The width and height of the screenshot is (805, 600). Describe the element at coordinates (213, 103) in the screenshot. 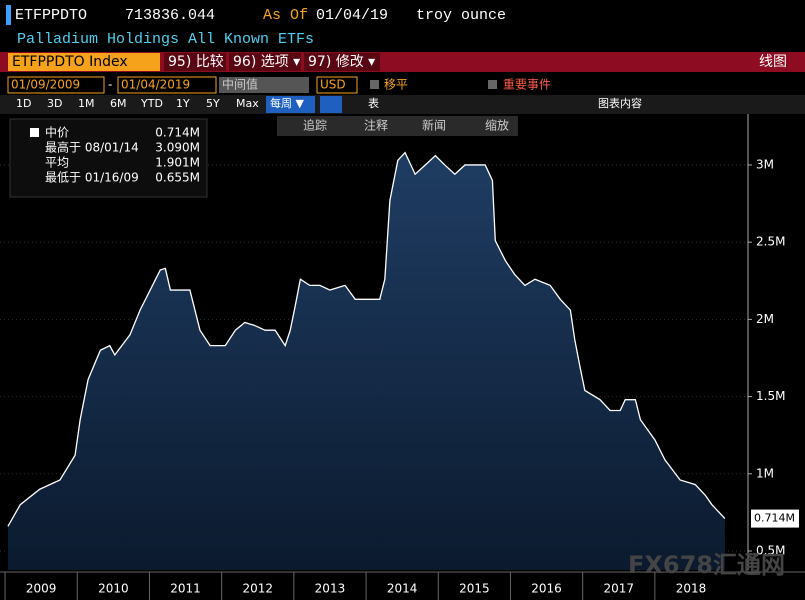

I see `range-button: 5Y` at that location.